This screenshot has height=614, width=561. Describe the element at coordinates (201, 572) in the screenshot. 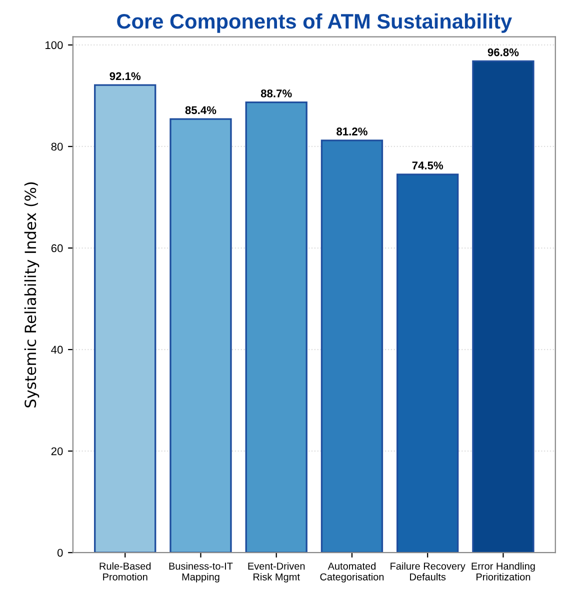

I see `x-tick-label: Business-to-IT Mapping` at that location.